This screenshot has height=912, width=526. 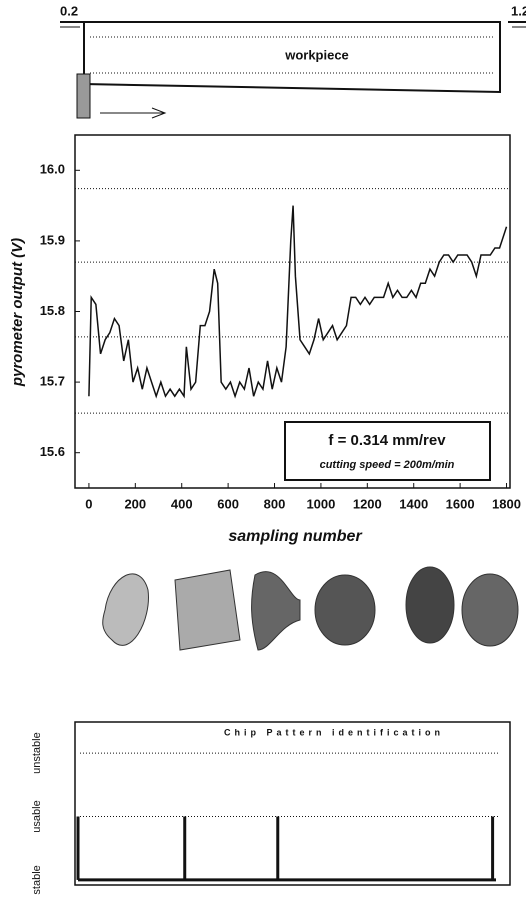 I want to click on diagram-label: 0.2, so click(x=69, y=10).